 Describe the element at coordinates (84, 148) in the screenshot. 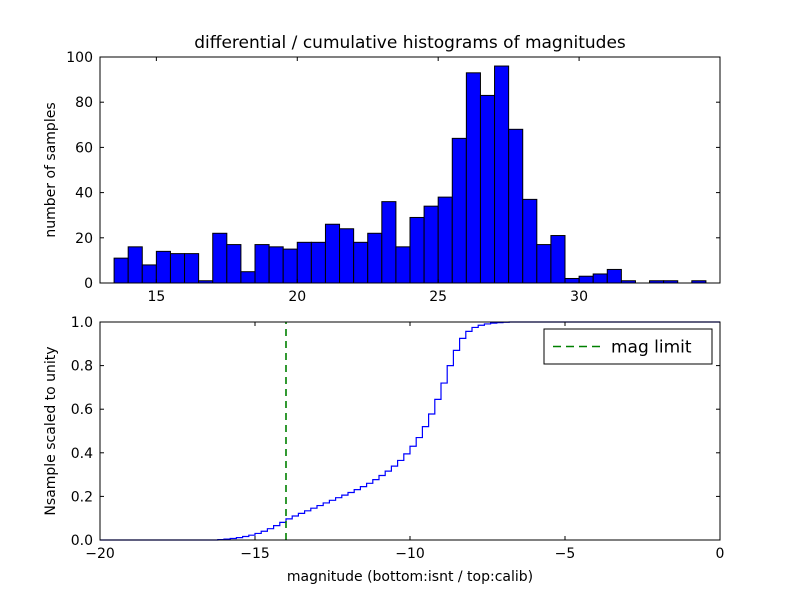

I see `y-tick-label: 60` at that location.